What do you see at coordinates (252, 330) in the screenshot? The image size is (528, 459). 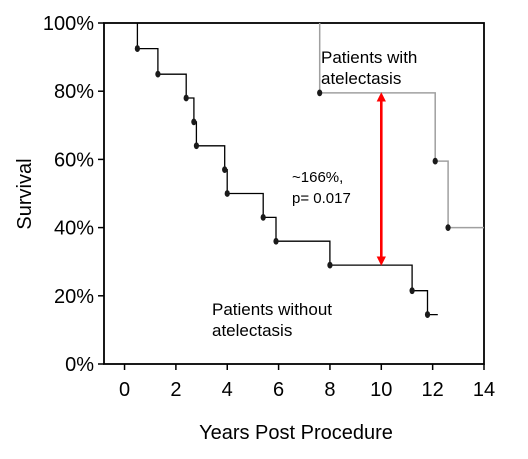 I see `series-label-without-atelectasis: atelectasis` at bounding box center [252, 330].